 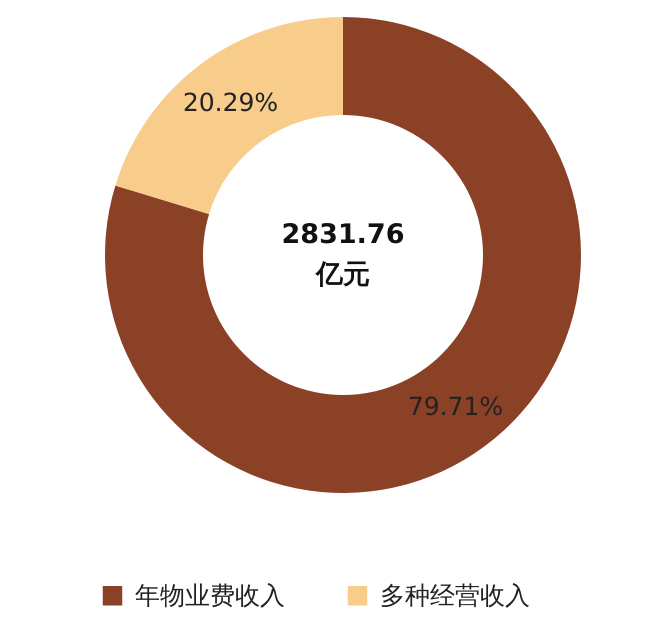 I want to click on data-label: 20.29%, so click(x=230, y=103).